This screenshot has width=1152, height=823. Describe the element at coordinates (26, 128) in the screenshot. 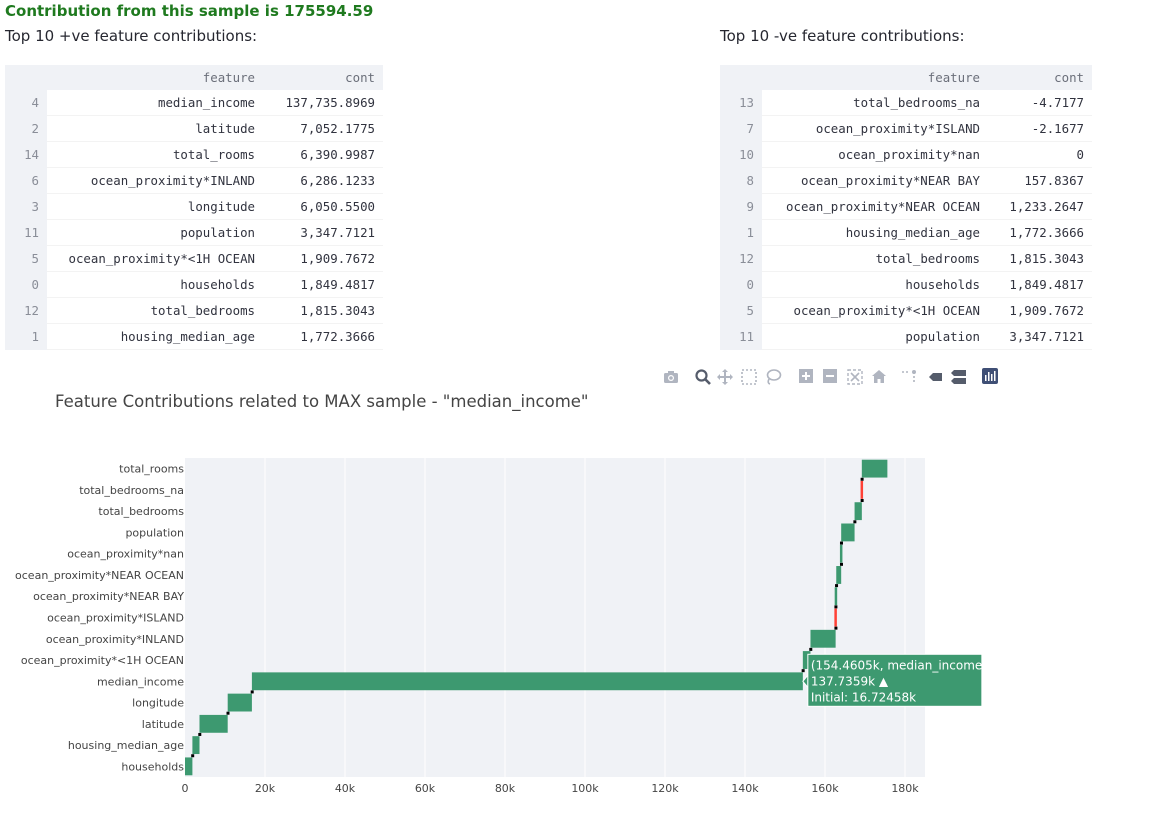

I see `row-index: 2` at that location.